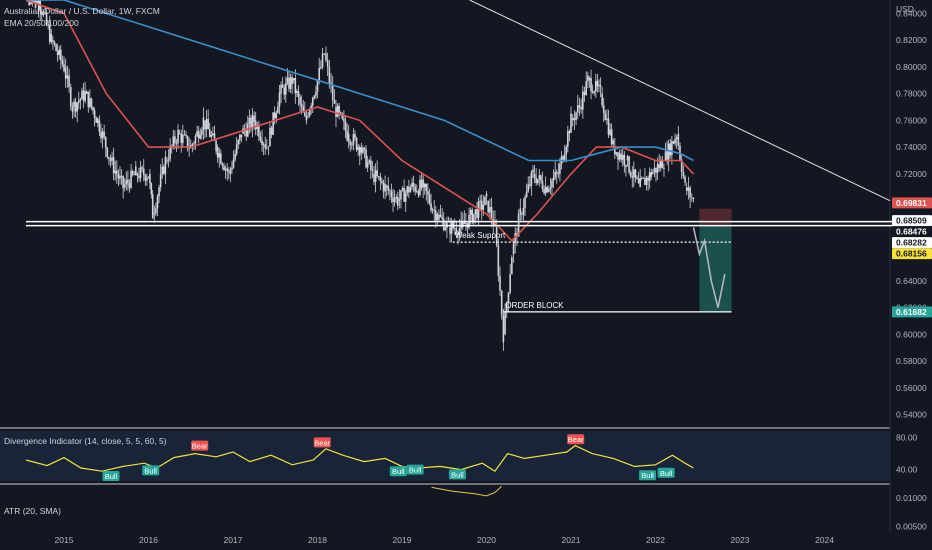  What do you see at coordinates (41, 23) in the screenshot?
I see `ema-legend: EMA 20/50/100/200` at bounding box center [41, 23].